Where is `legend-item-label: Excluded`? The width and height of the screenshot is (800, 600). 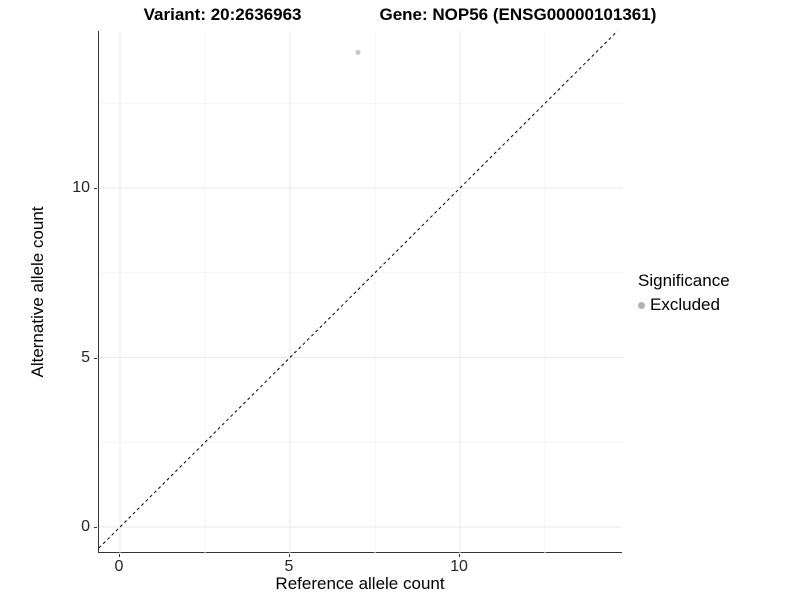
legend-item-label: Excluded is located at coordinates (685, 304).